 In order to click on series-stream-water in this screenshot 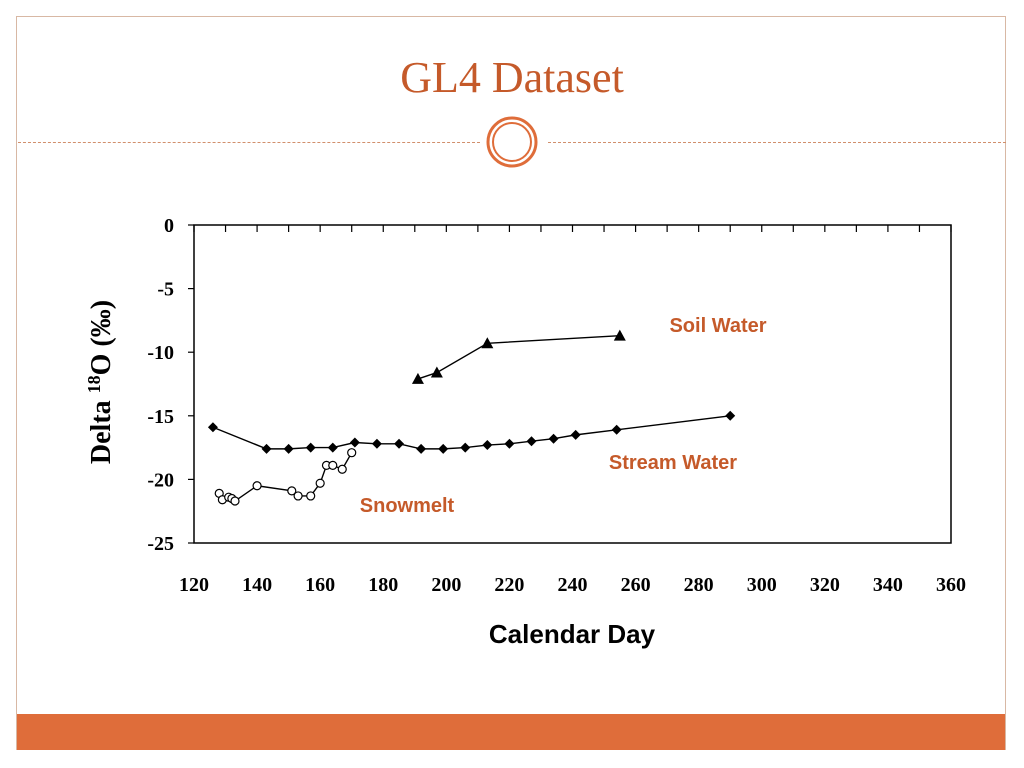, I will do `click(471, 432)`.